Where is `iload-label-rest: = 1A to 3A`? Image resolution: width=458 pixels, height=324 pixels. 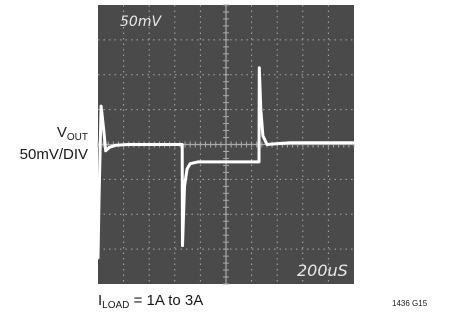 iload-label-rest: = 1A to 3A is located at coordinates (166, 300).